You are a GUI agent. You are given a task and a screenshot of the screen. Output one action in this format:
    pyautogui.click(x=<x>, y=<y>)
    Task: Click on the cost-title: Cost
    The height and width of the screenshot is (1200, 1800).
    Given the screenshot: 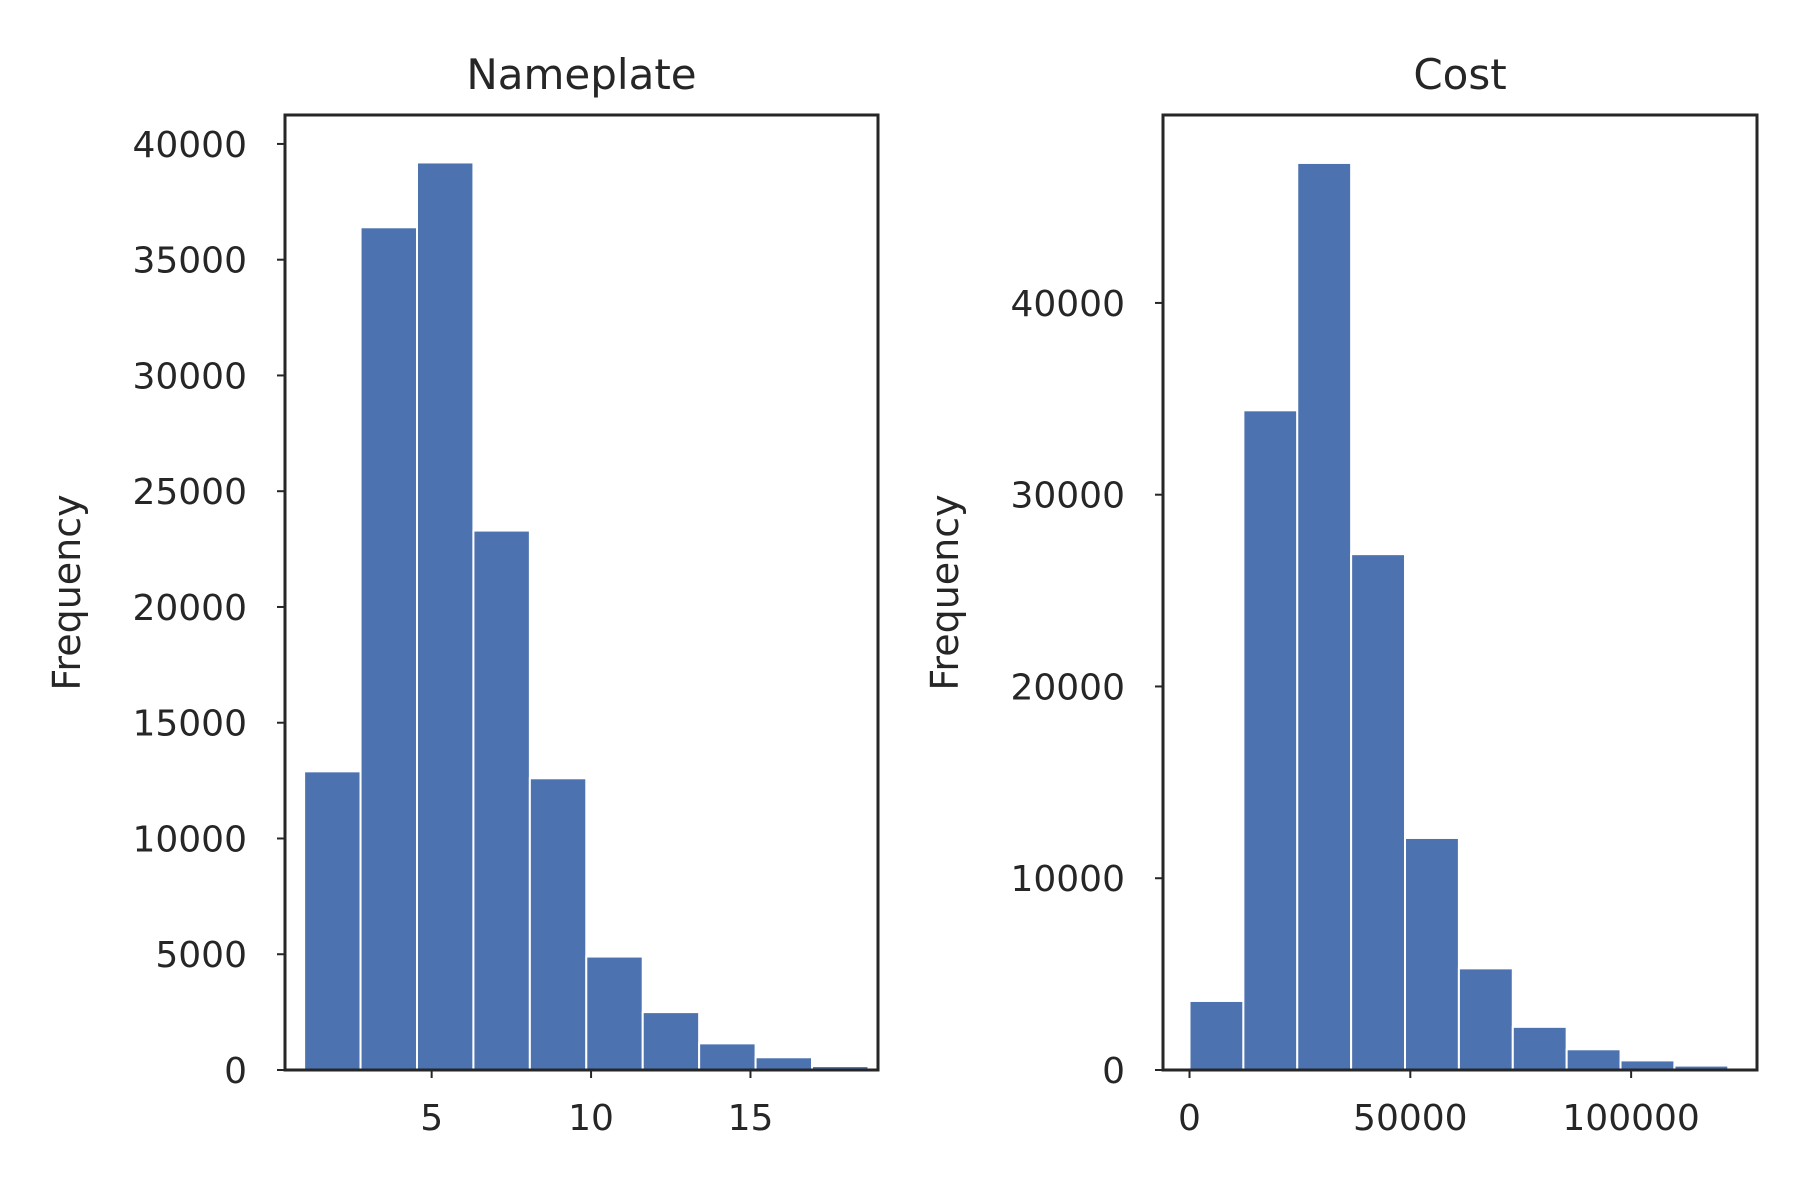 What is the action you would take?
    pyautogui.click(x=1459, y=74)
    